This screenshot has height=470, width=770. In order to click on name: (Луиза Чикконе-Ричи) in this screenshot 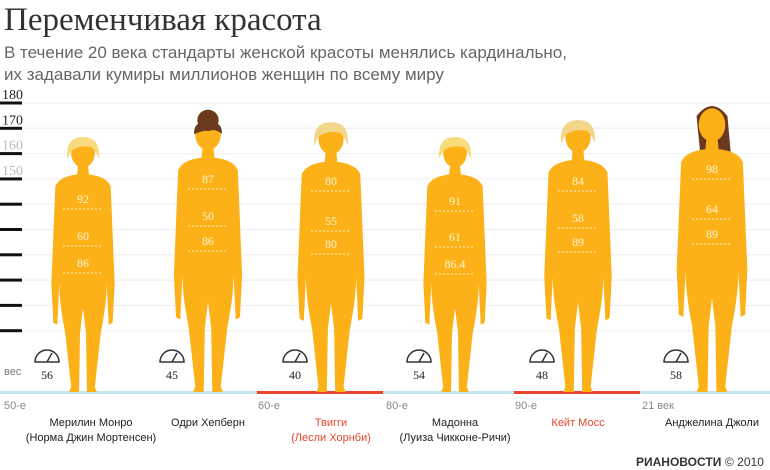, I will do `click(454, 438)`.